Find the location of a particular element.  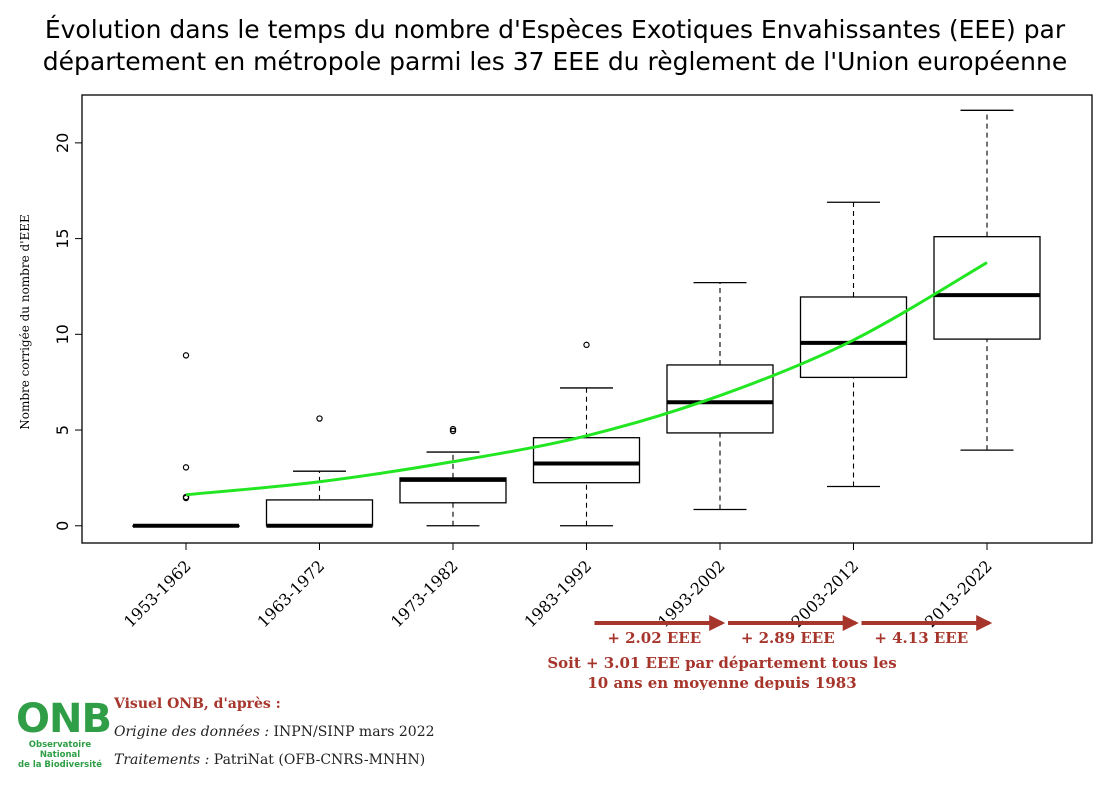

processing-value: PatriNat (OFB-CNRS-MNHN) is located at coordinates (317, 760).